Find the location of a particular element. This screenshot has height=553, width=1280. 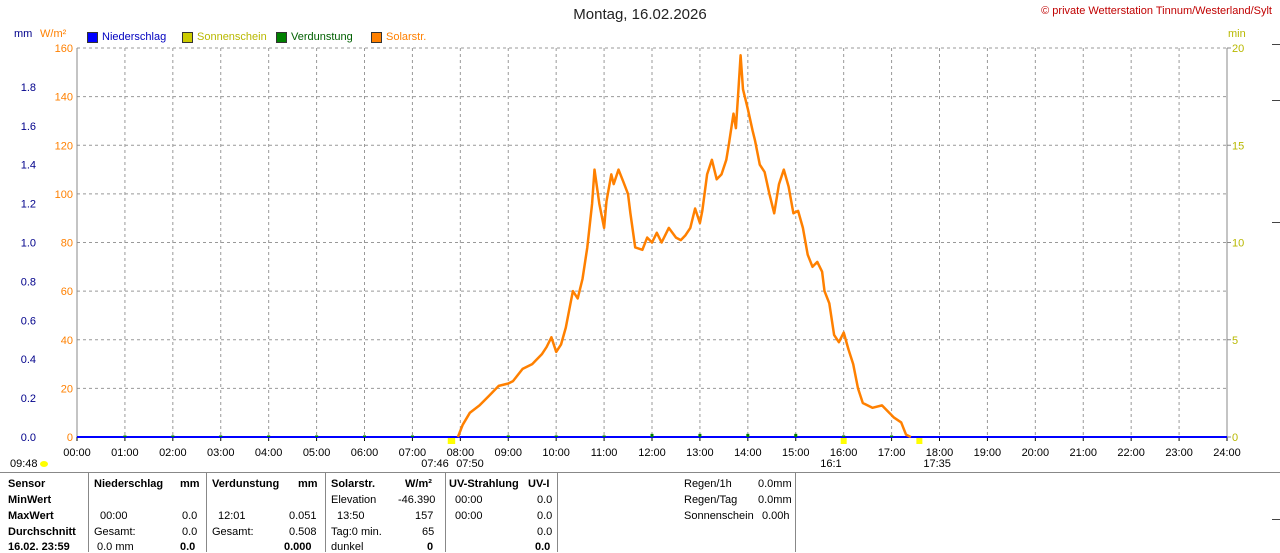

legend-niederschlag: Niederschlag is located at coordinates (126, 37).